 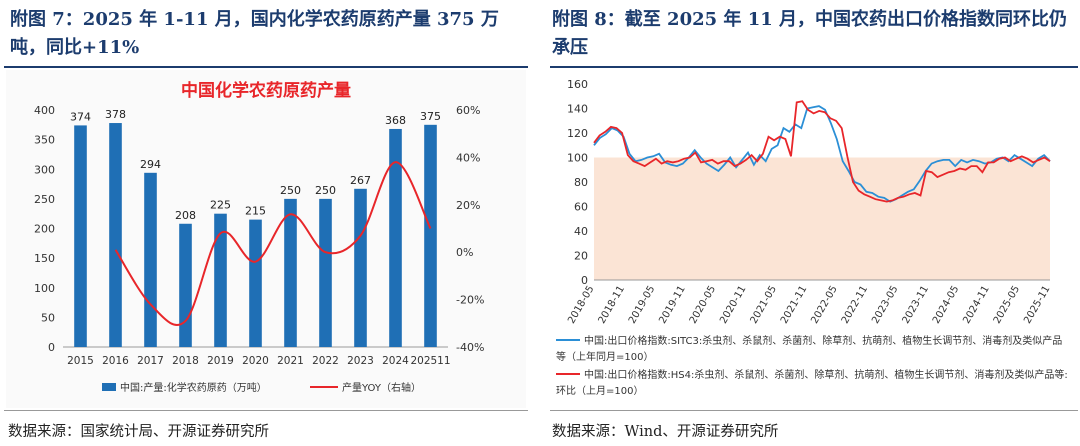 I want to click on x-tick-label: 2024, so click(x=395, y=361).